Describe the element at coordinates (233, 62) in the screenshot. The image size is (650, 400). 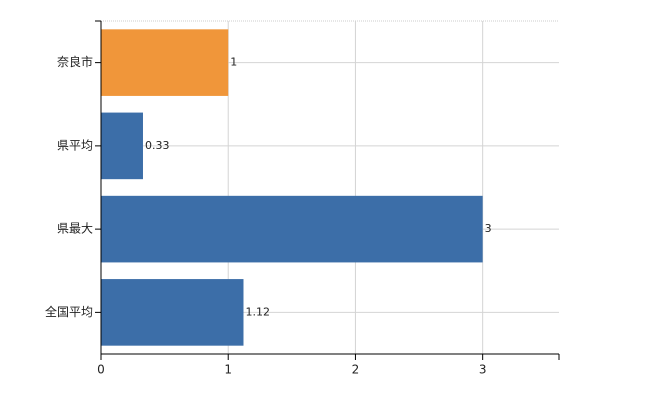
I see `value-label: 1` at that location.